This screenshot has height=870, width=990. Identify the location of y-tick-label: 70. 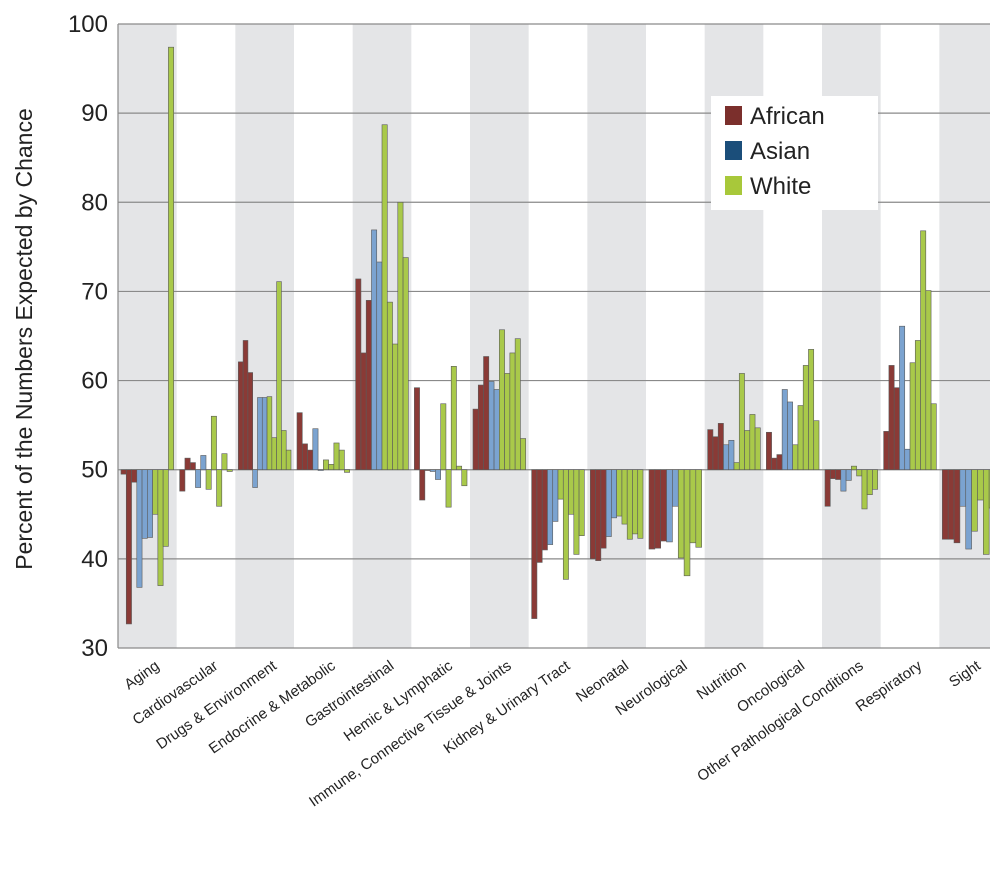
(94, 291).